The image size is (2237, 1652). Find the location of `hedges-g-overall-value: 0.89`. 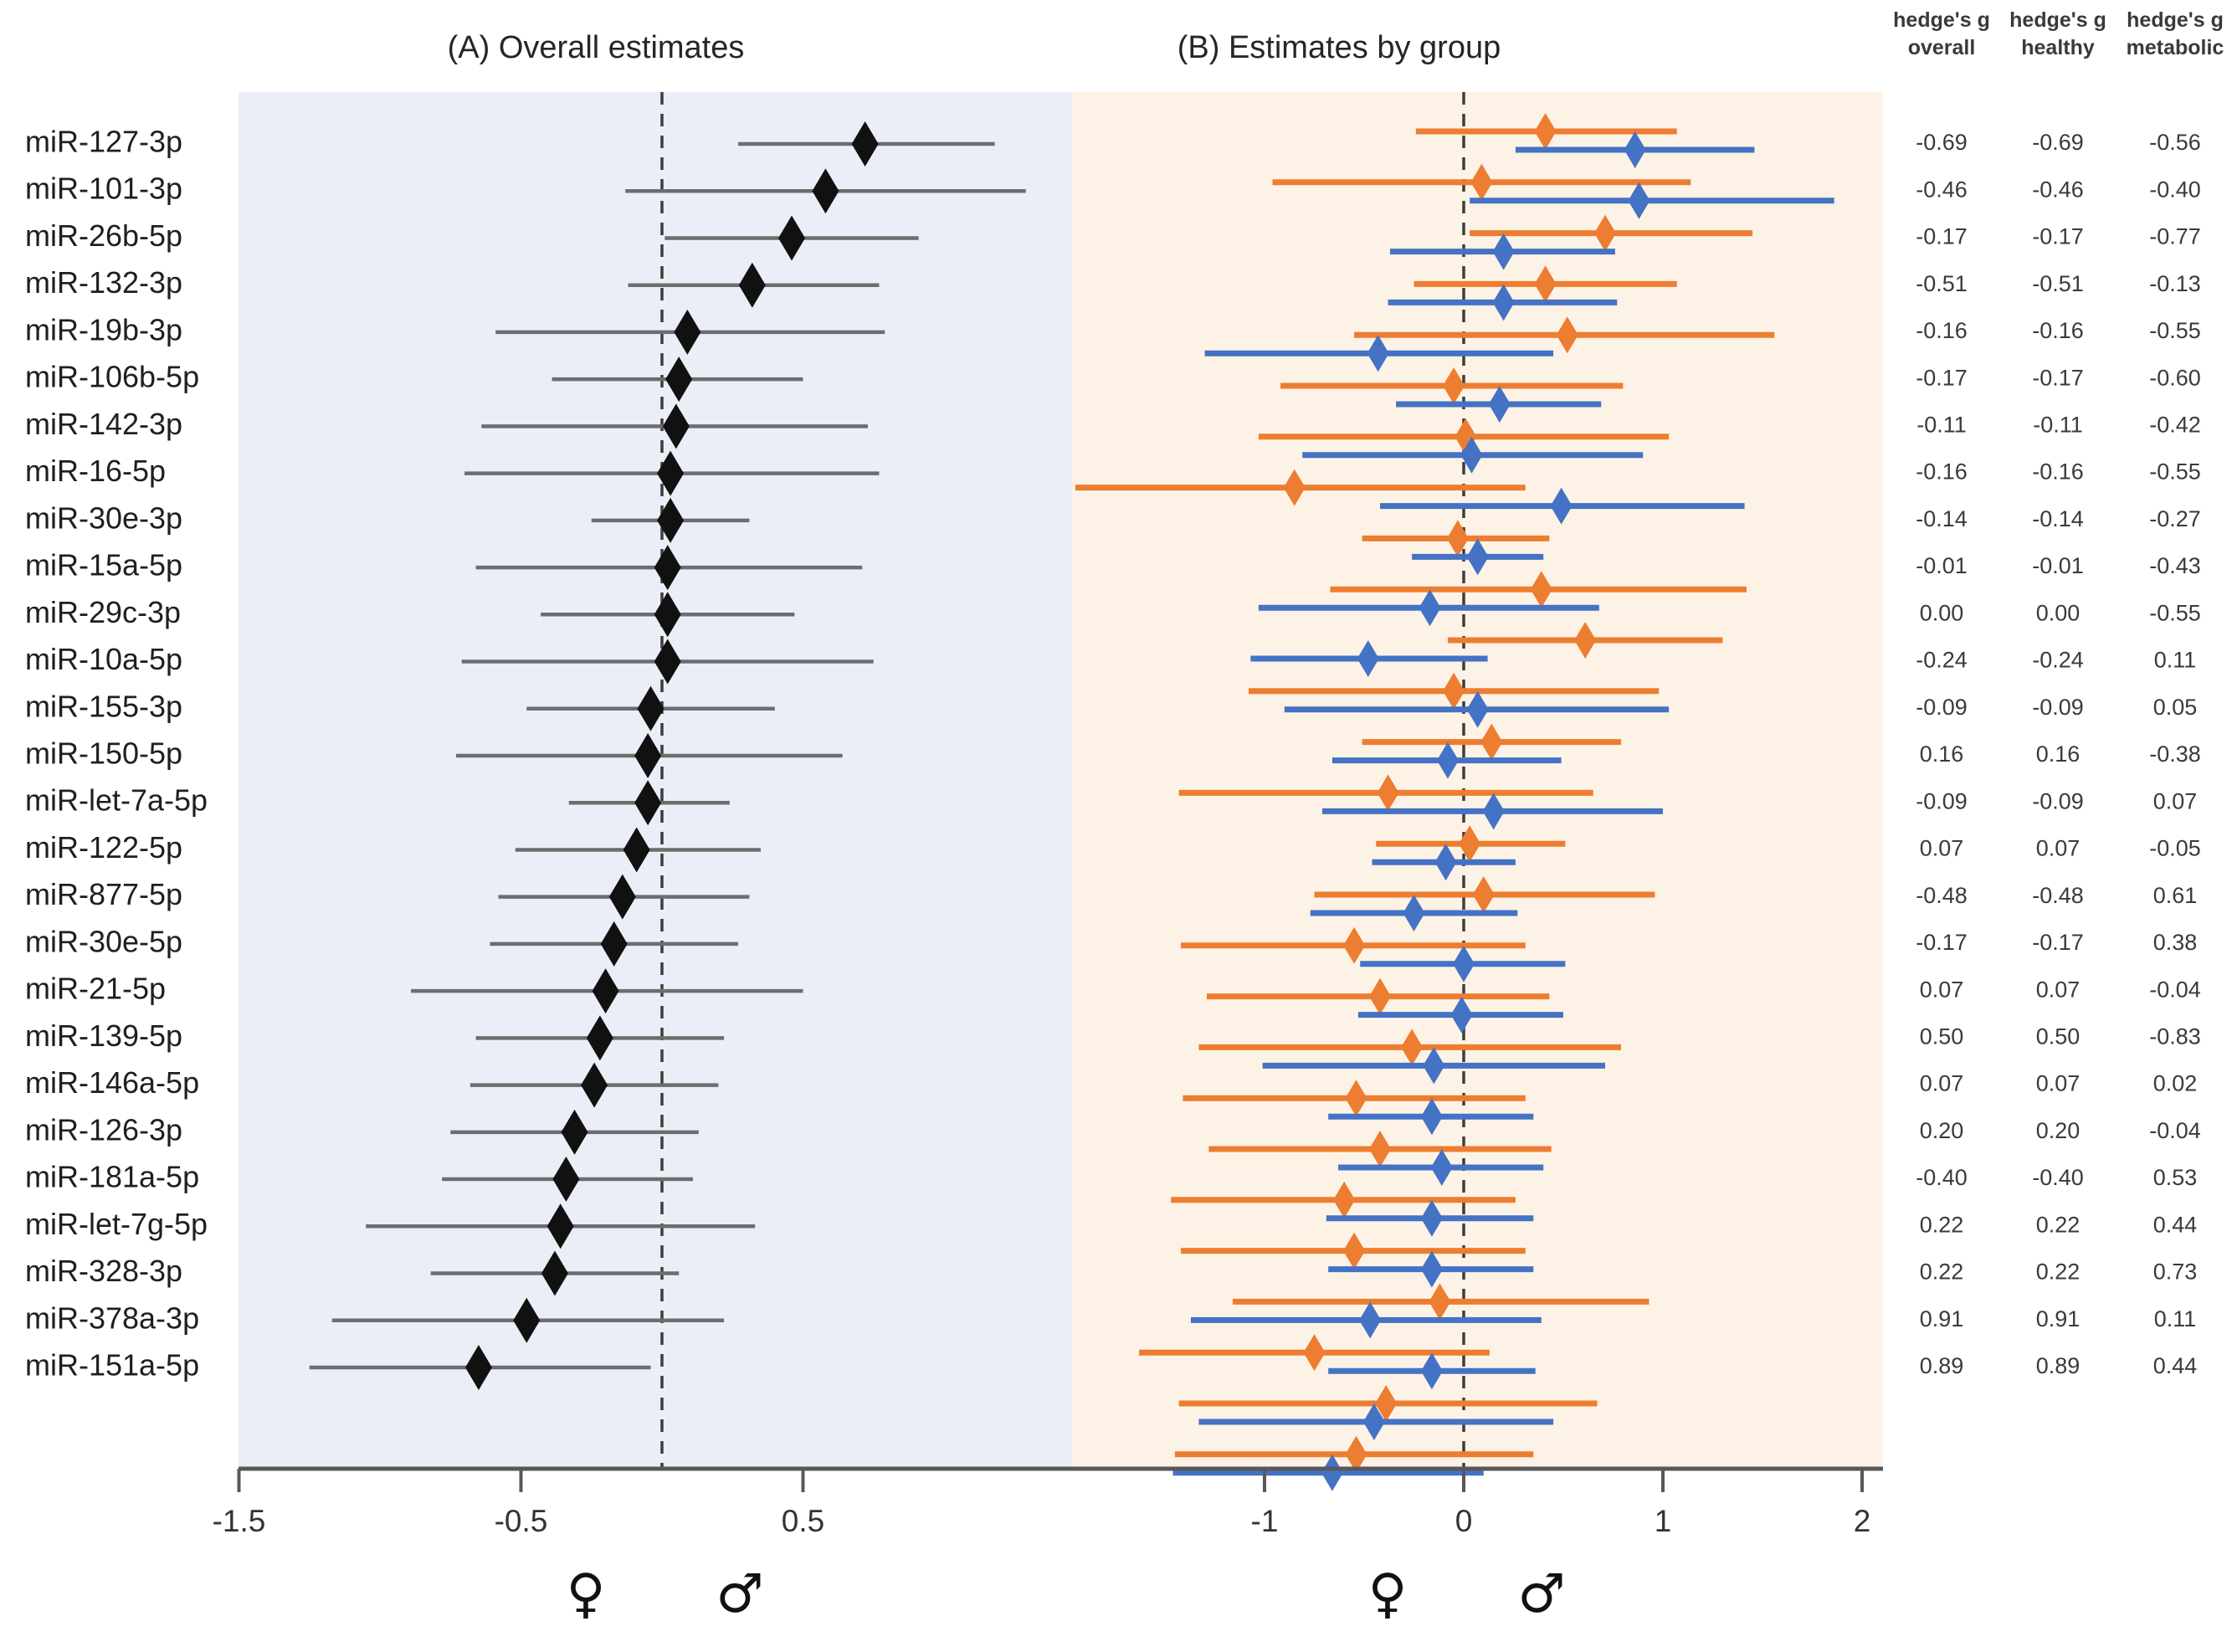

hedges-g-overall-value: 0.89 is located at coordinates (1942, 1365).